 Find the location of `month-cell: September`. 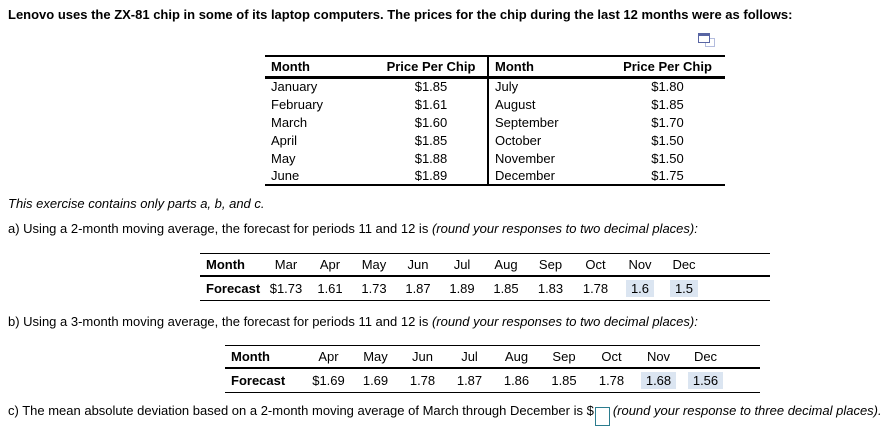

month-cell: September is located at coordinates (548, 122).